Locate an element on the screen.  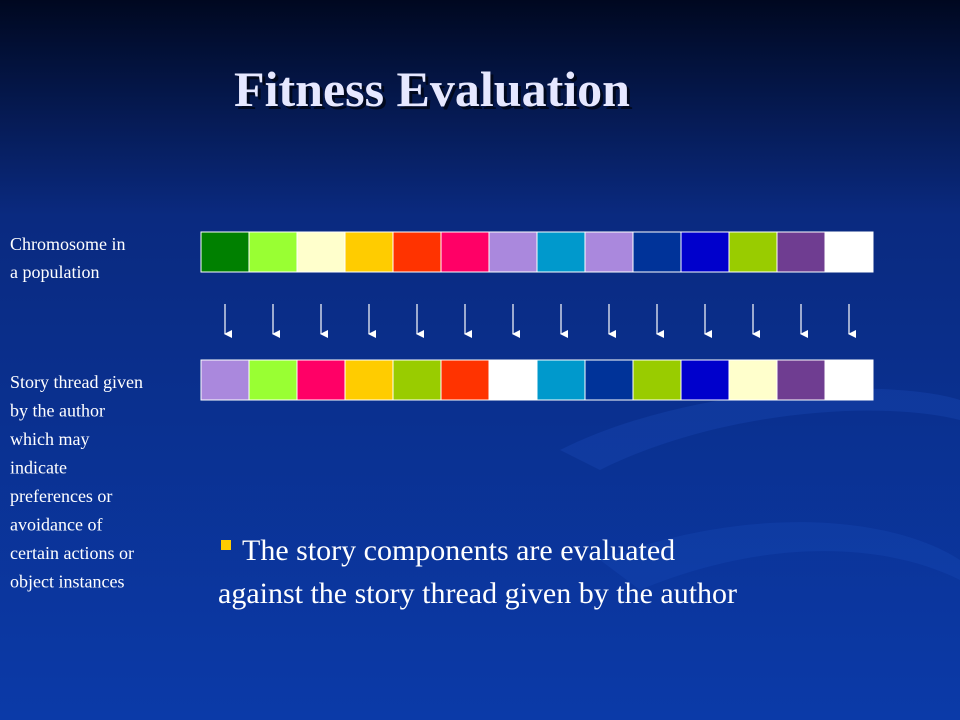
label-line: object instances is located at coordinates (67, 582).